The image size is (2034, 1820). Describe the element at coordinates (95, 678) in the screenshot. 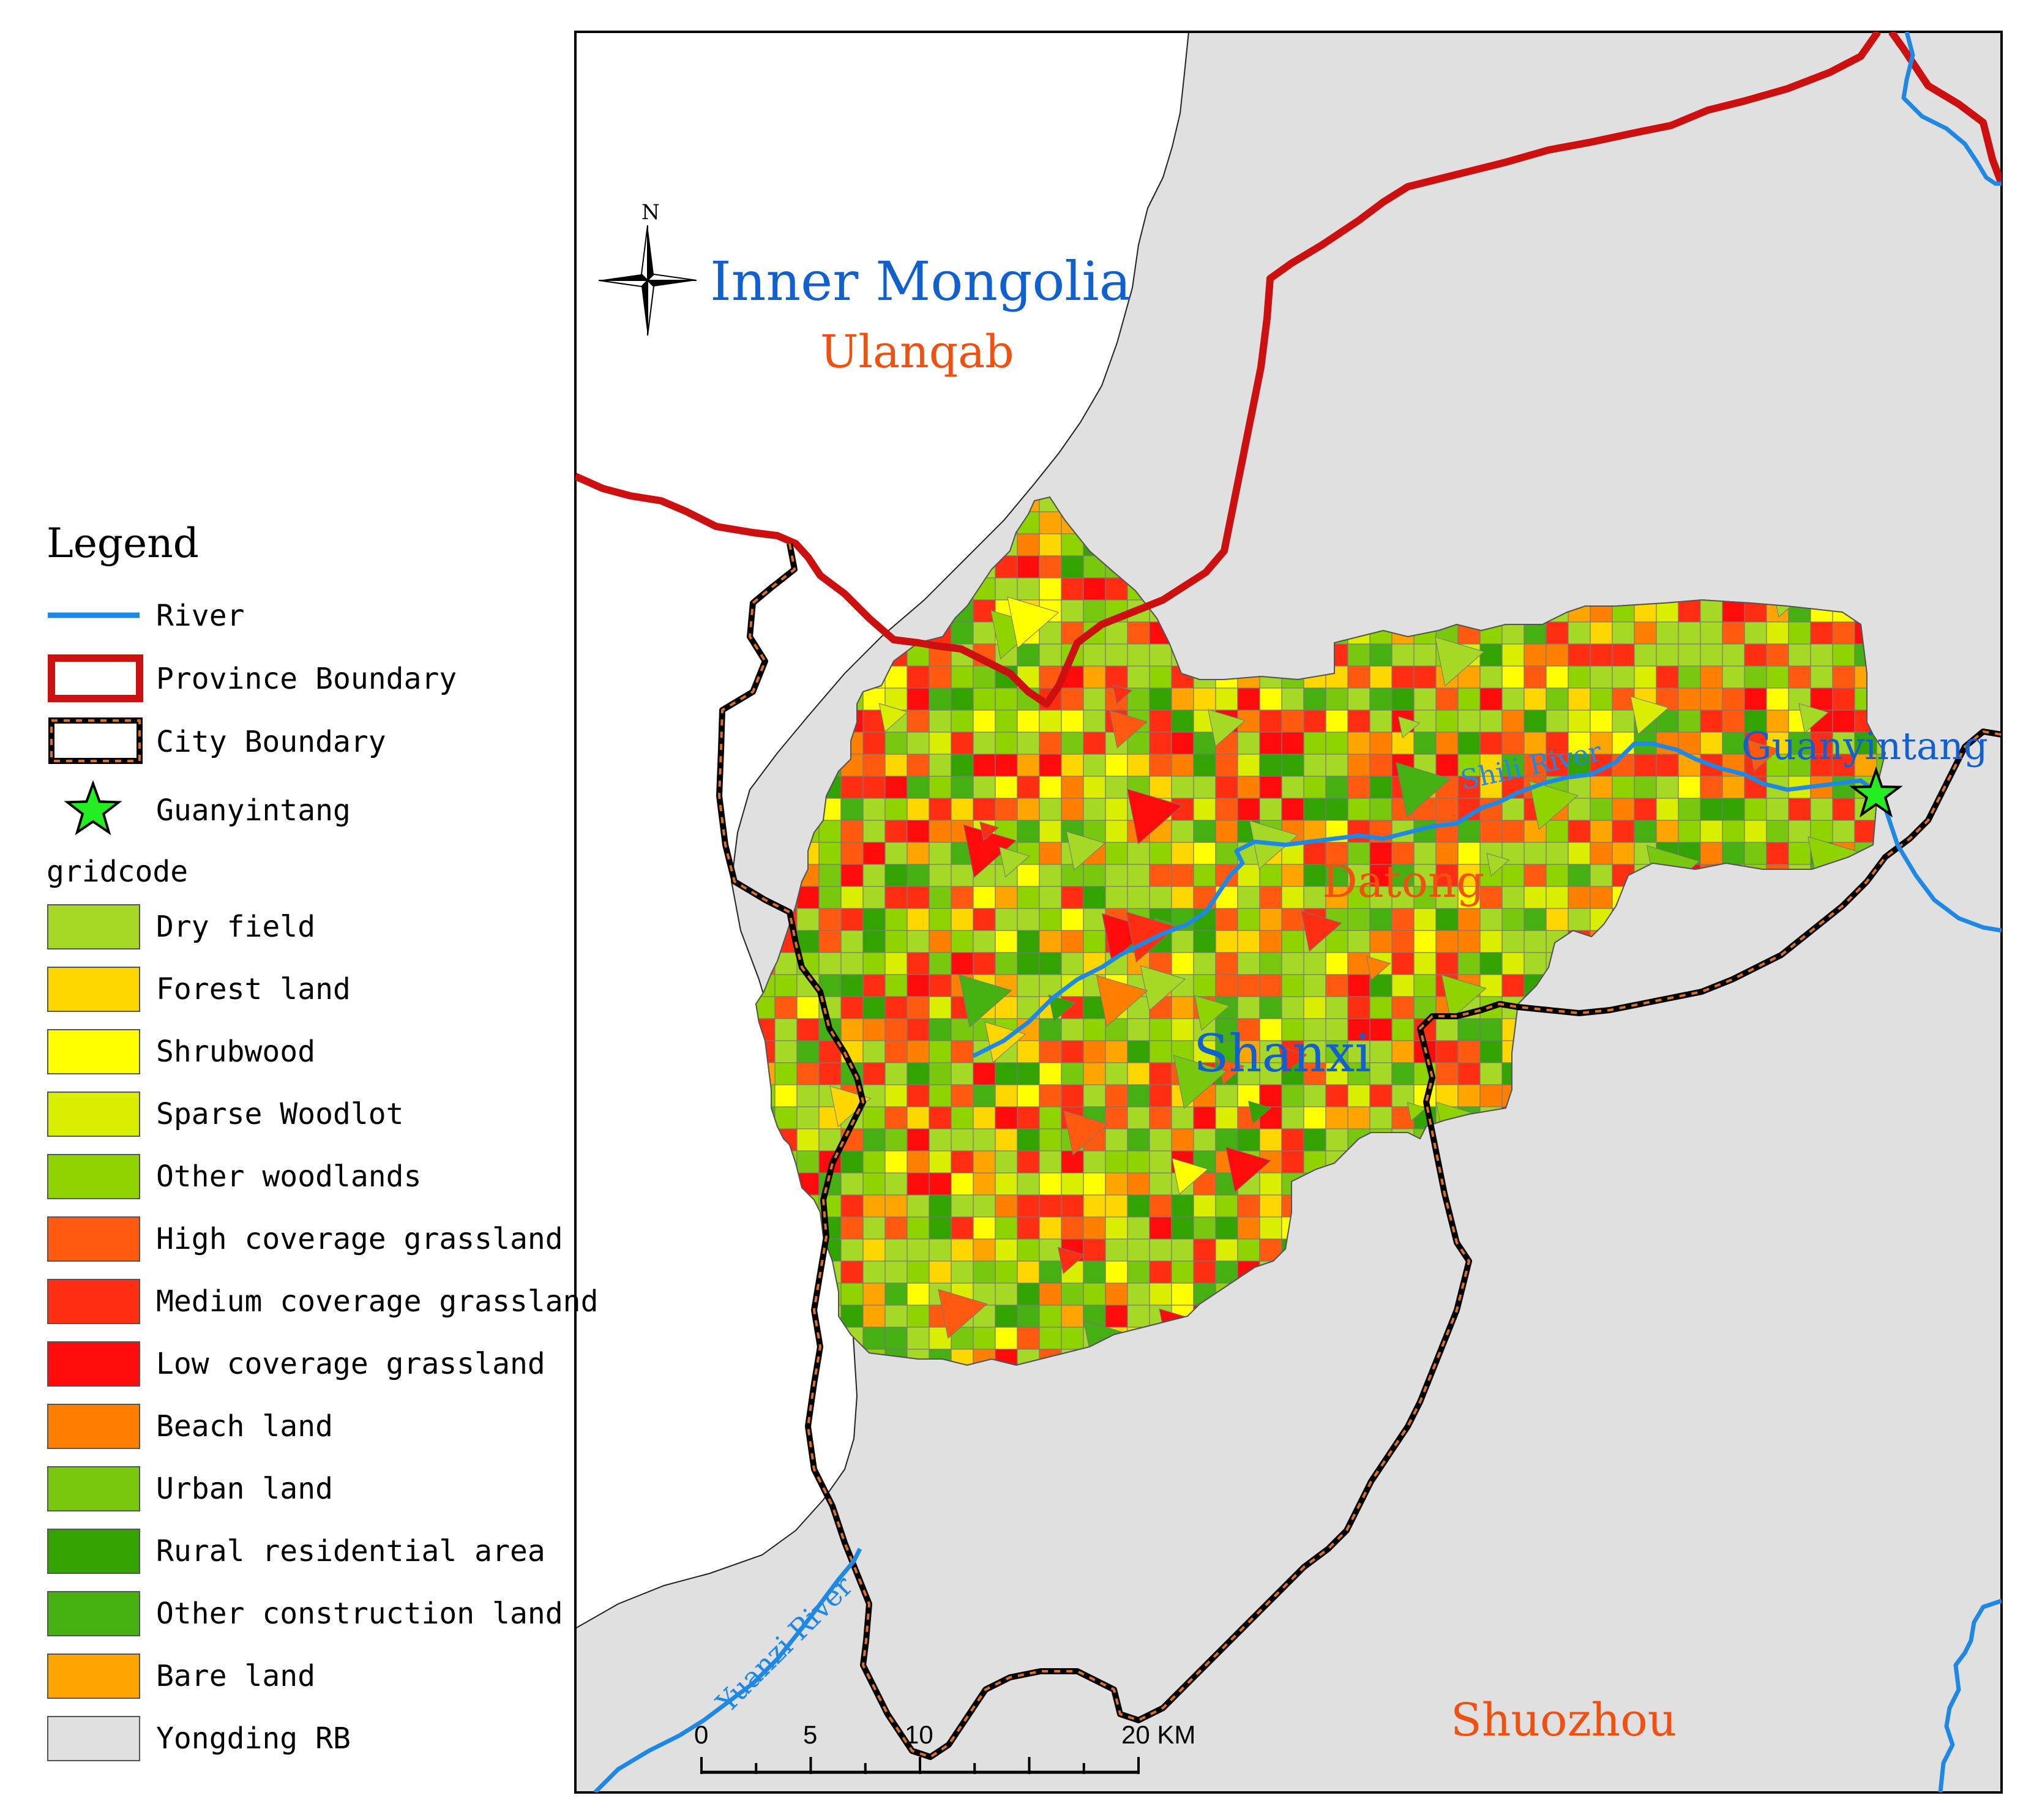

I see `province-swatch` at that location.